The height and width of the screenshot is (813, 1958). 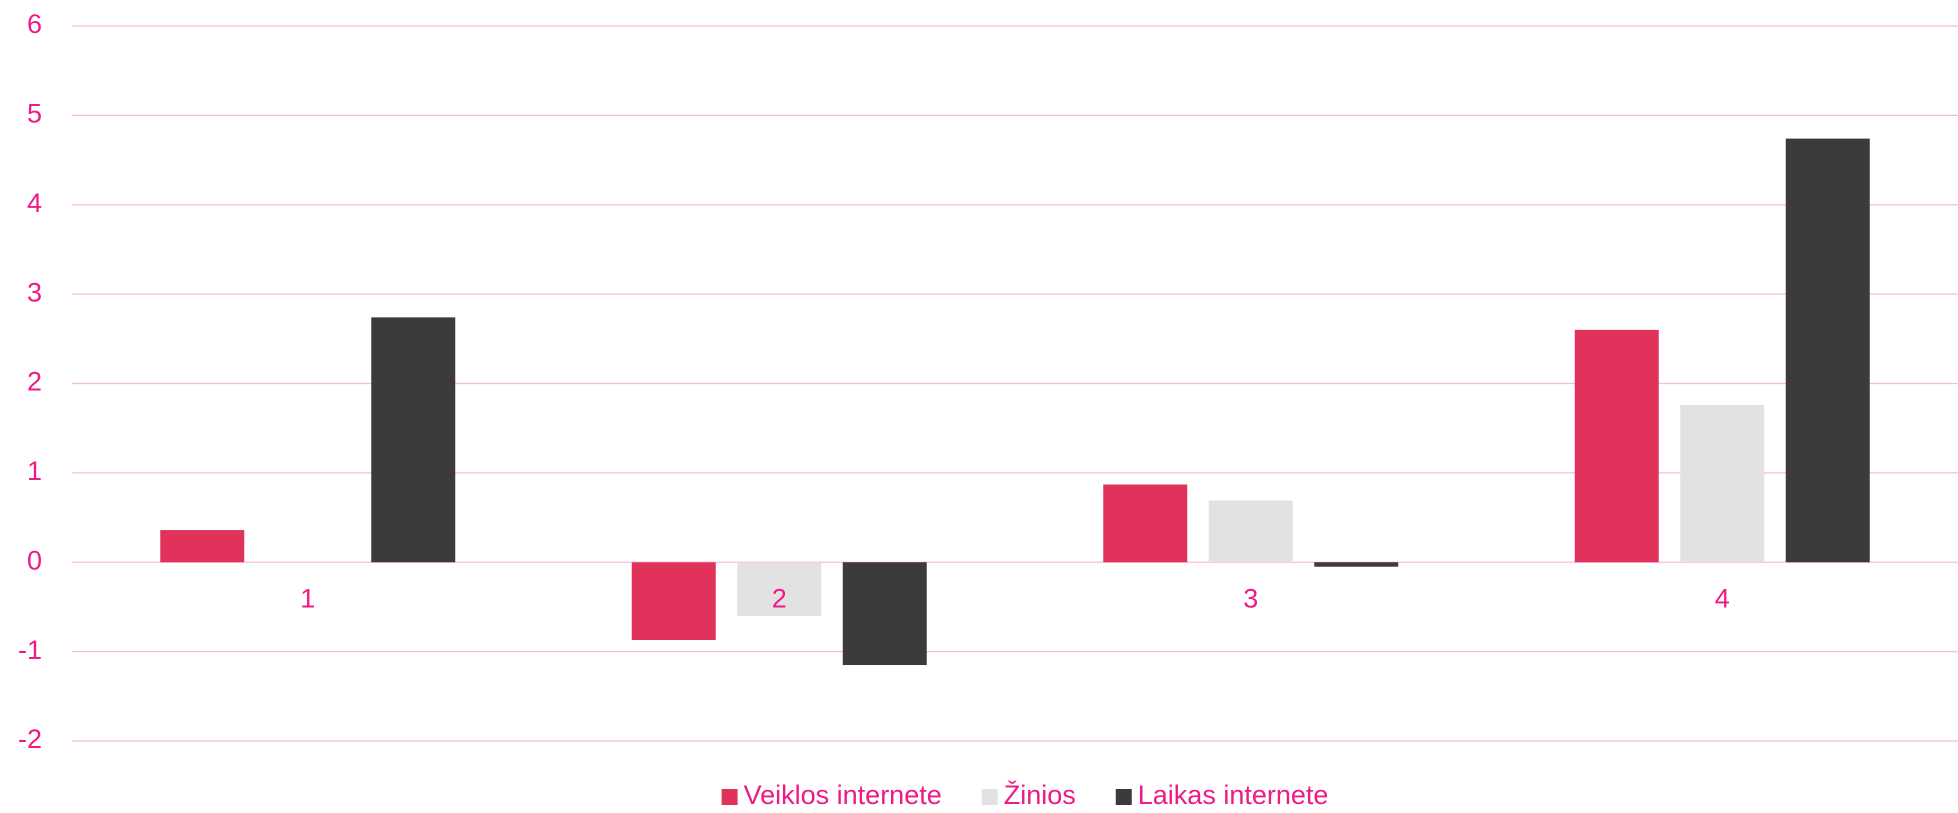 I want to click on y-tick-label: 0, so click(x=34, y=560).